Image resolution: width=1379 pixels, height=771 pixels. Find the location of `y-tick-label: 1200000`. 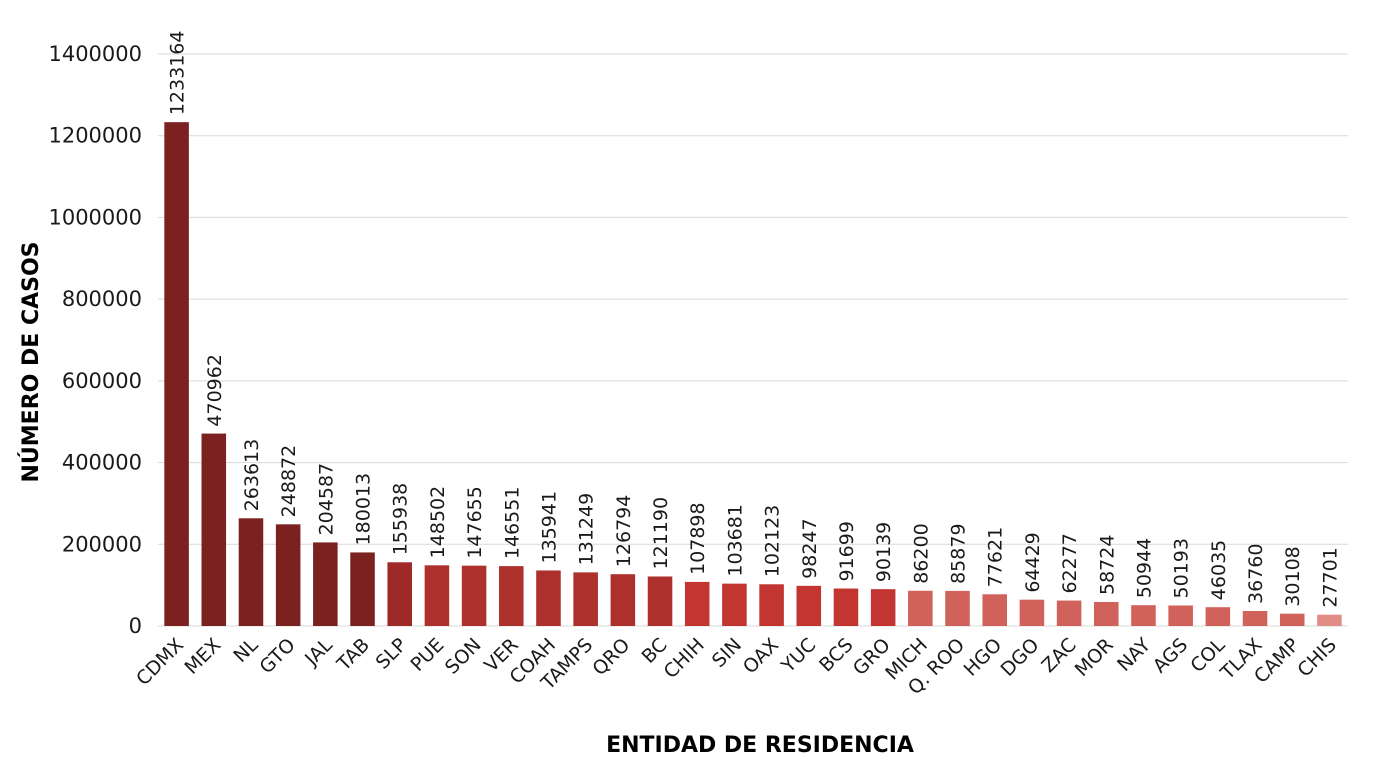

y-tick-label: 1200000 is located at coordinates (95, 136).